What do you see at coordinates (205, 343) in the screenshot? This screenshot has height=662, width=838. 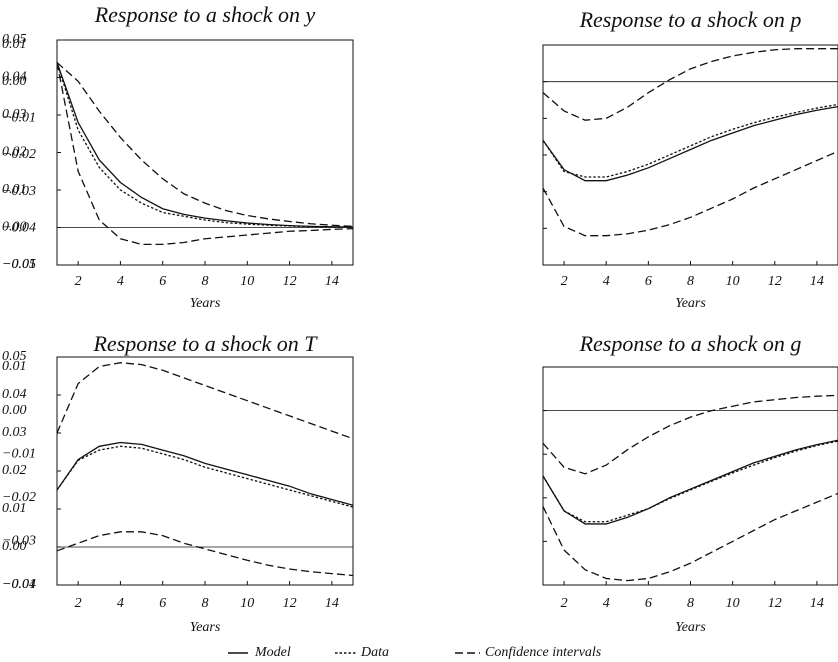 I see `chart-title: Response to a shock on T` at bounding box center [205, 343].